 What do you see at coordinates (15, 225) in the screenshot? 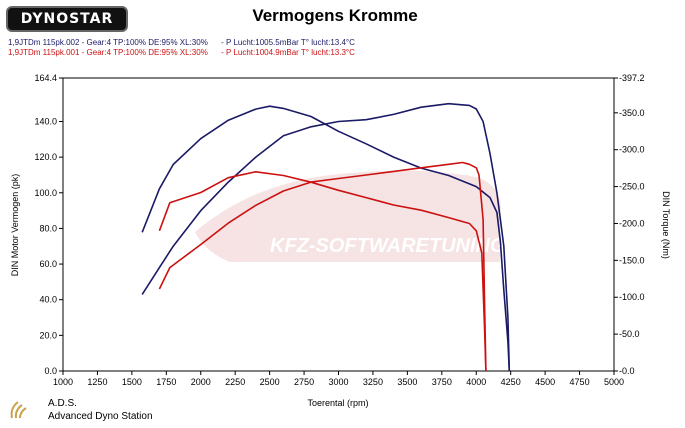
I see `y-axis-left-label: DIN Motor Vermogen (pk)` at bounding box center [15, 225].